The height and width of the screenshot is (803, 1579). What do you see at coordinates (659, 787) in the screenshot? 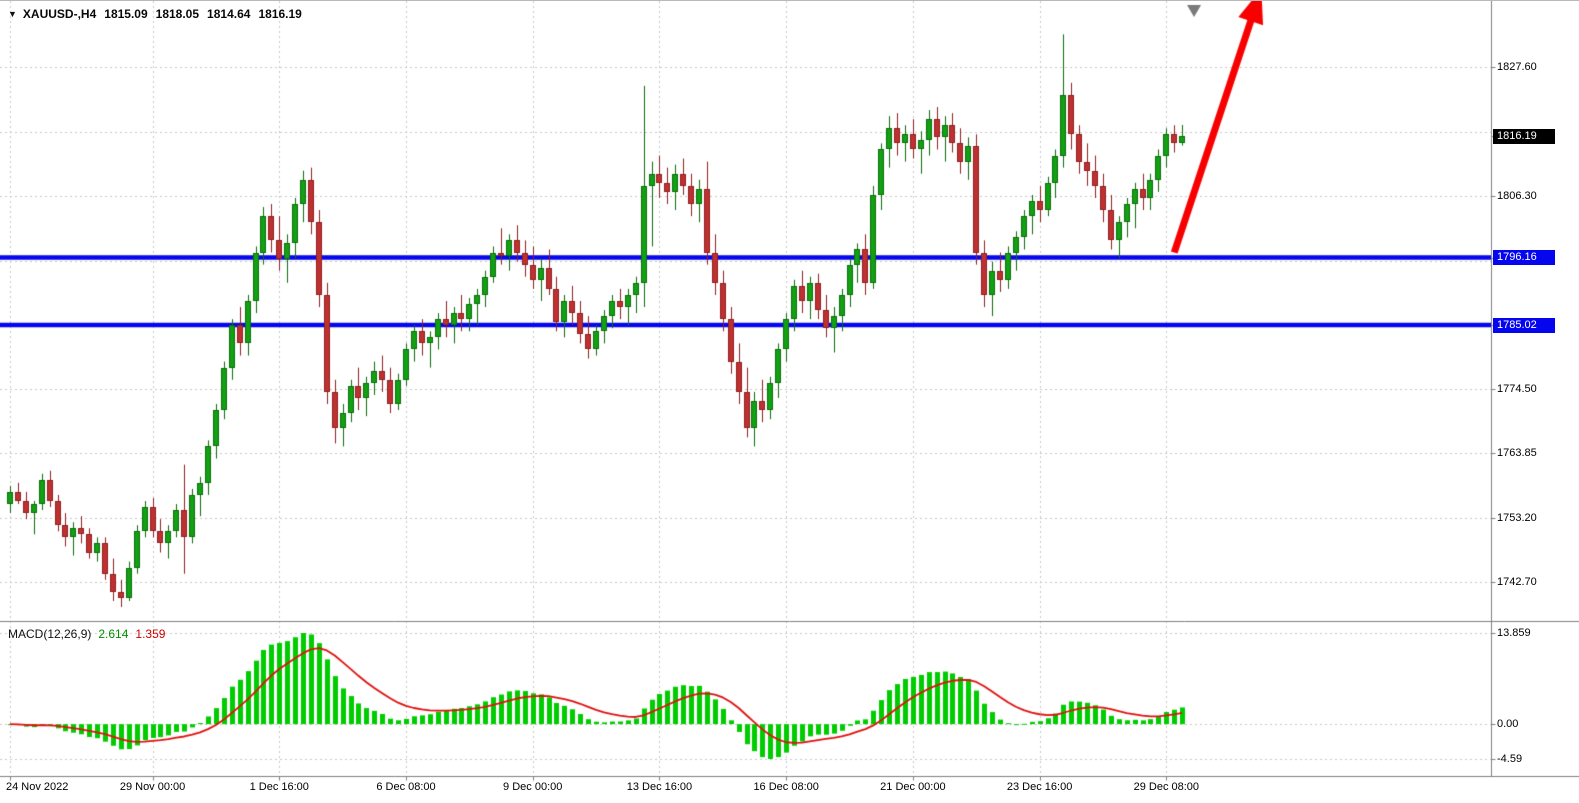
I see `time-axis-label: 13 Dec 16:00` at bounding box center [659, 787].